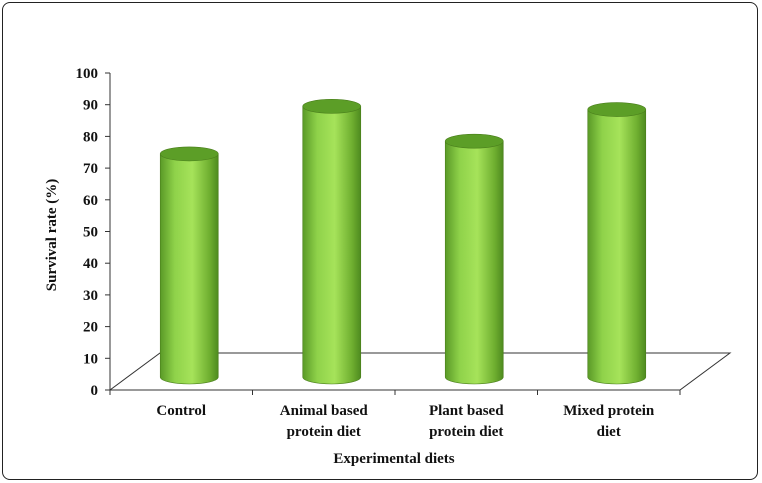 The height and width of the screenshot is (483, 762). What do you see at coordinates (90, 359) in the screenshot?
I see `y-tick-label: 10` at bounding box center [90, 359].